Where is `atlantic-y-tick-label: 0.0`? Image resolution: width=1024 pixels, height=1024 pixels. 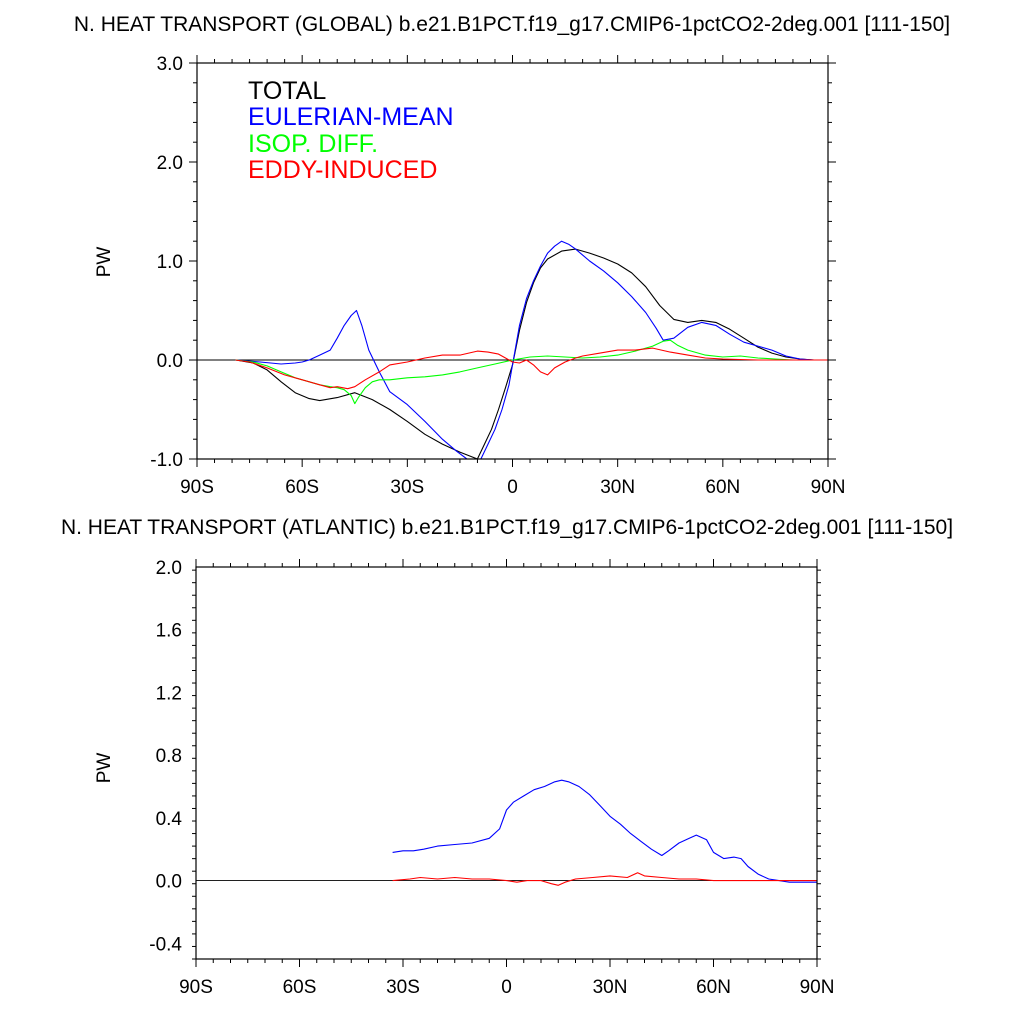
atlantic-y-tick-label: 0.0 is located at coordinates (169, 882).